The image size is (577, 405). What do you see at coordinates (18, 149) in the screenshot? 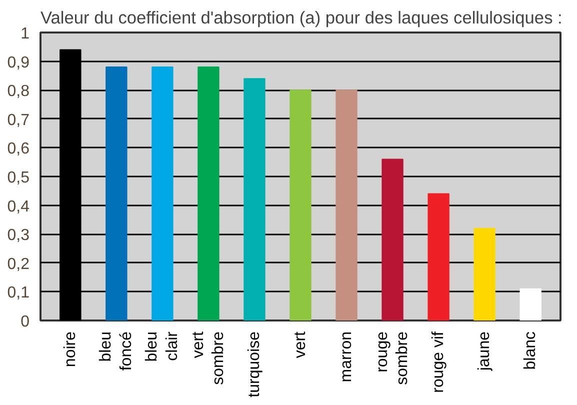
I see `y-tick-label: 0,6` at bounding box center [18, 149].